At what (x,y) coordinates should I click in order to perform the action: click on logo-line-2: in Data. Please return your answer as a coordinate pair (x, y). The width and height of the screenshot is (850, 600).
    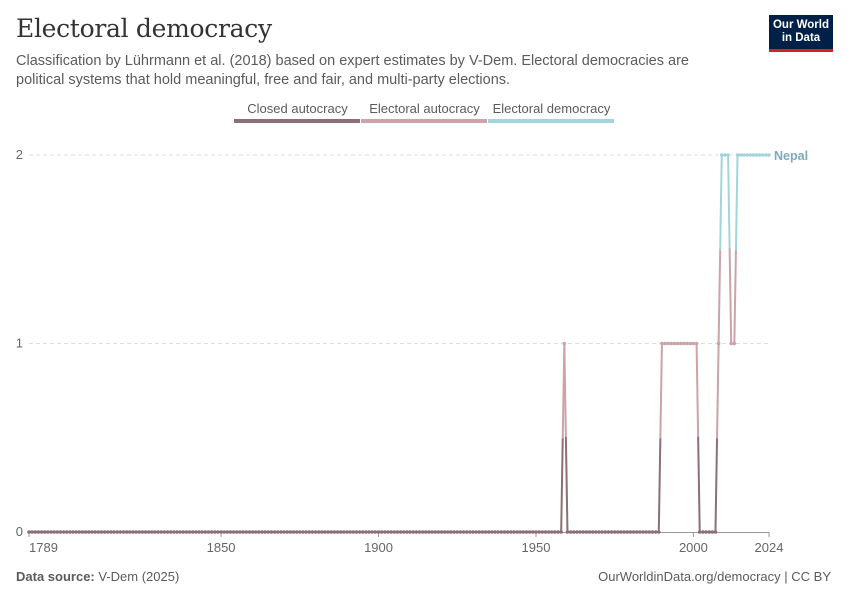
    Looking at the image, I should click on (801, 38).